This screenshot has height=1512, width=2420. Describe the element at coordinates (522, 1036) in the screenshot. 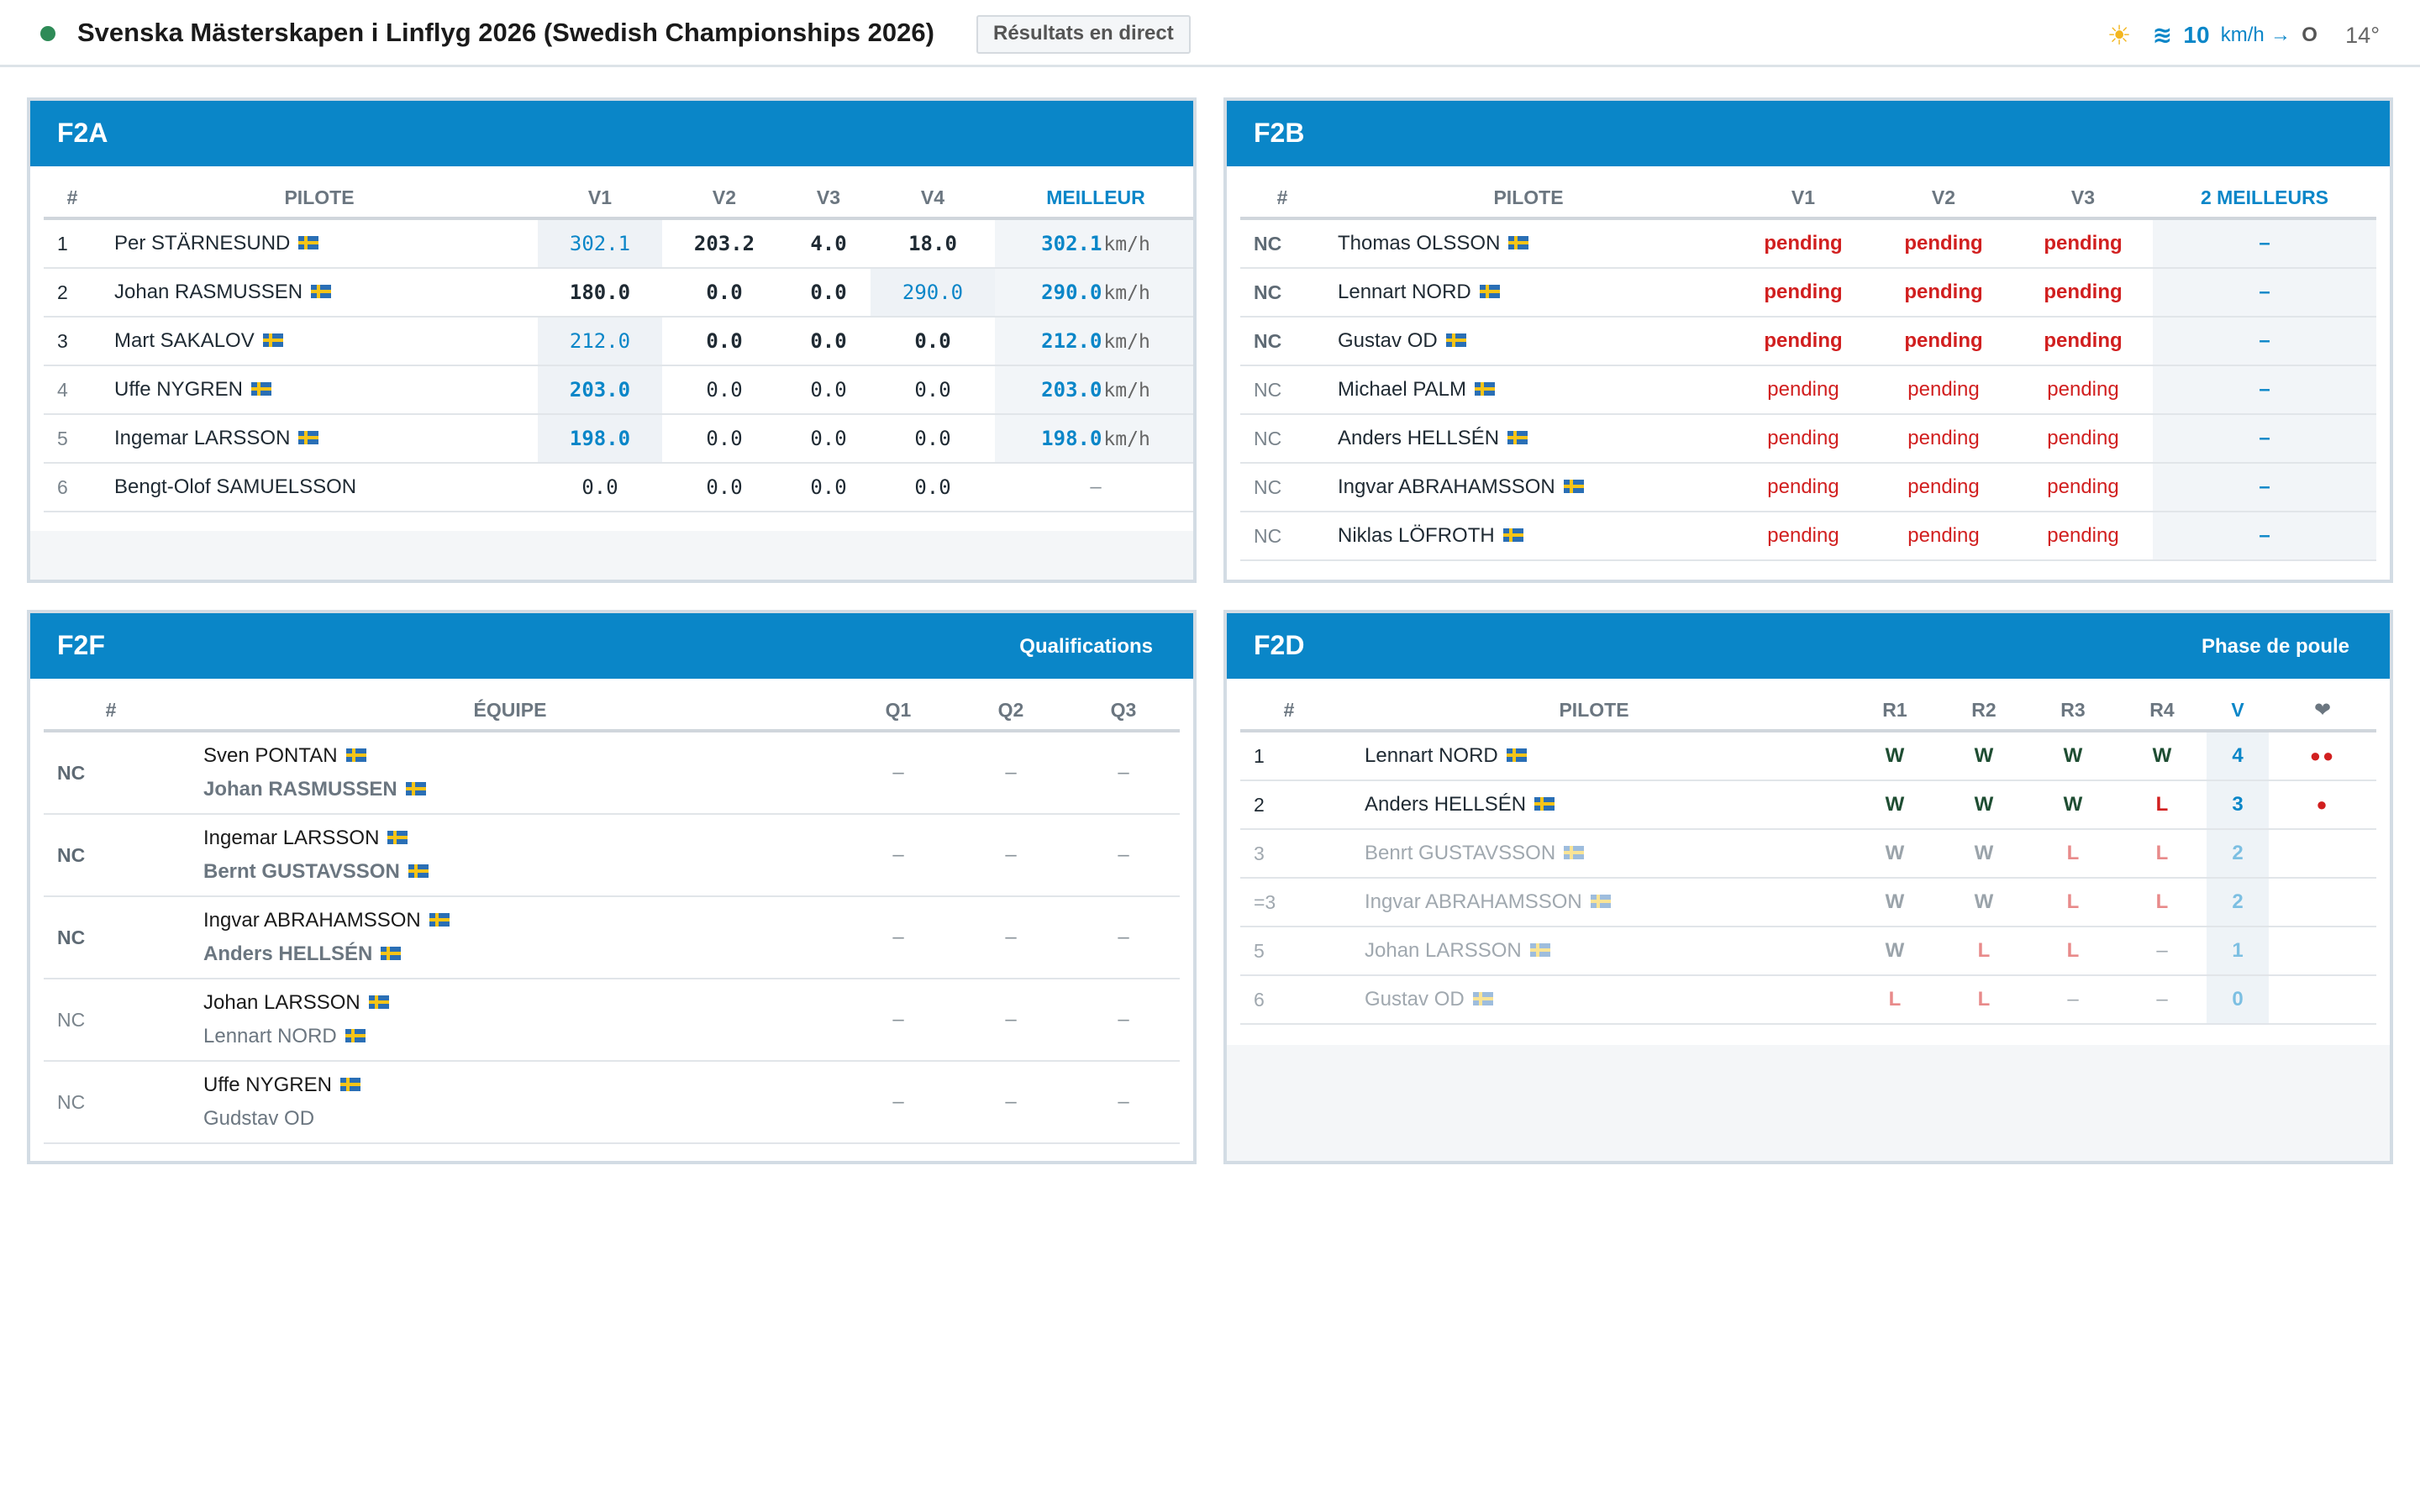

I see `team-pilot-2: Lennart NORD` at that location.